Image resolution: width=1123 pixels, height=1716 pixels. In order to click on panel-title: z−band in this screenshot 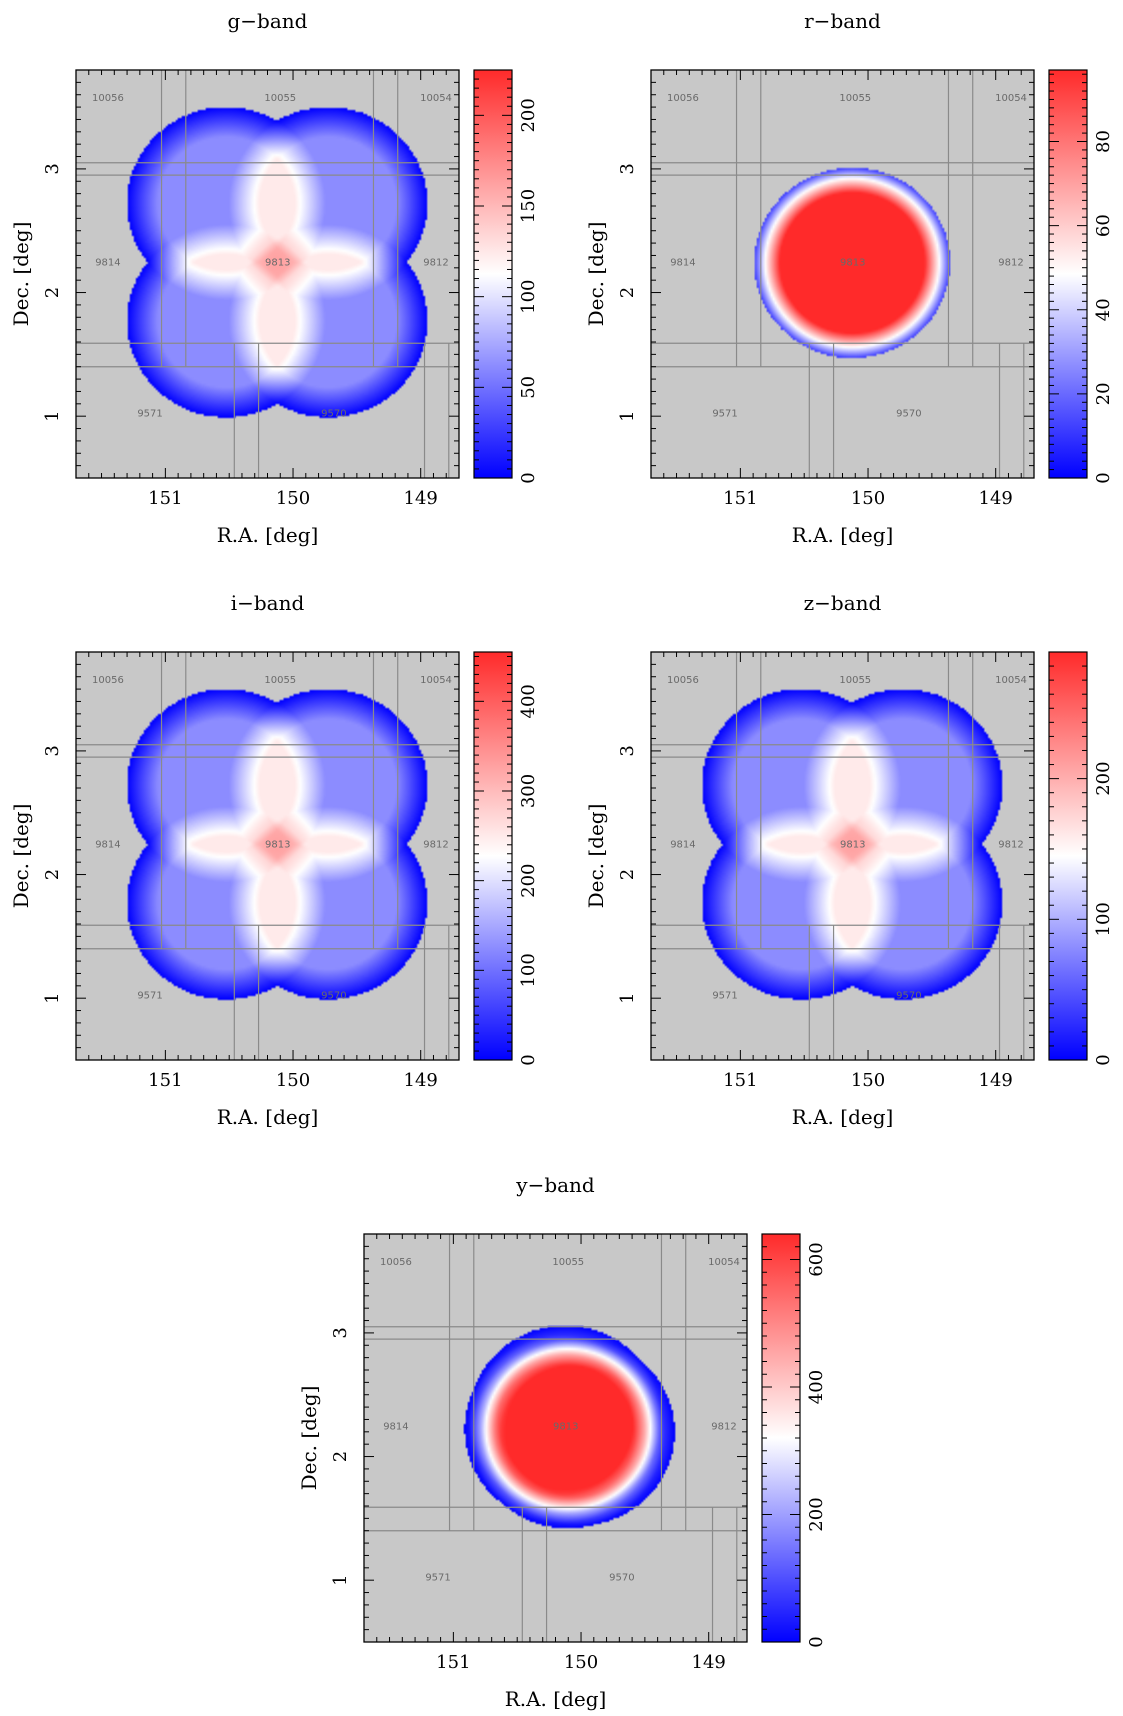, I will do `click(843, 603)`.